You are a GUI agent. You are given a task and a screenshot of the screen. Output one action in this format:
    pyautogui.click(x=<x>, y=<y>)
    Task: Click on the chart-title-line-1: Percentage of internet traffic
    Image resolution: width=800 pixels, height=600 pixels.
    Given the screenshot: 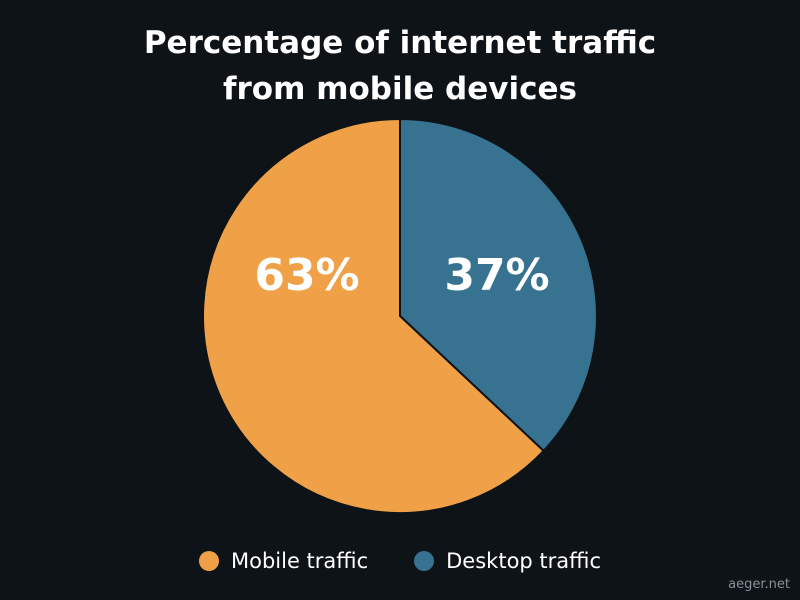 What is the action you would take?
    pyautogui.click(x=400, y=43)
    